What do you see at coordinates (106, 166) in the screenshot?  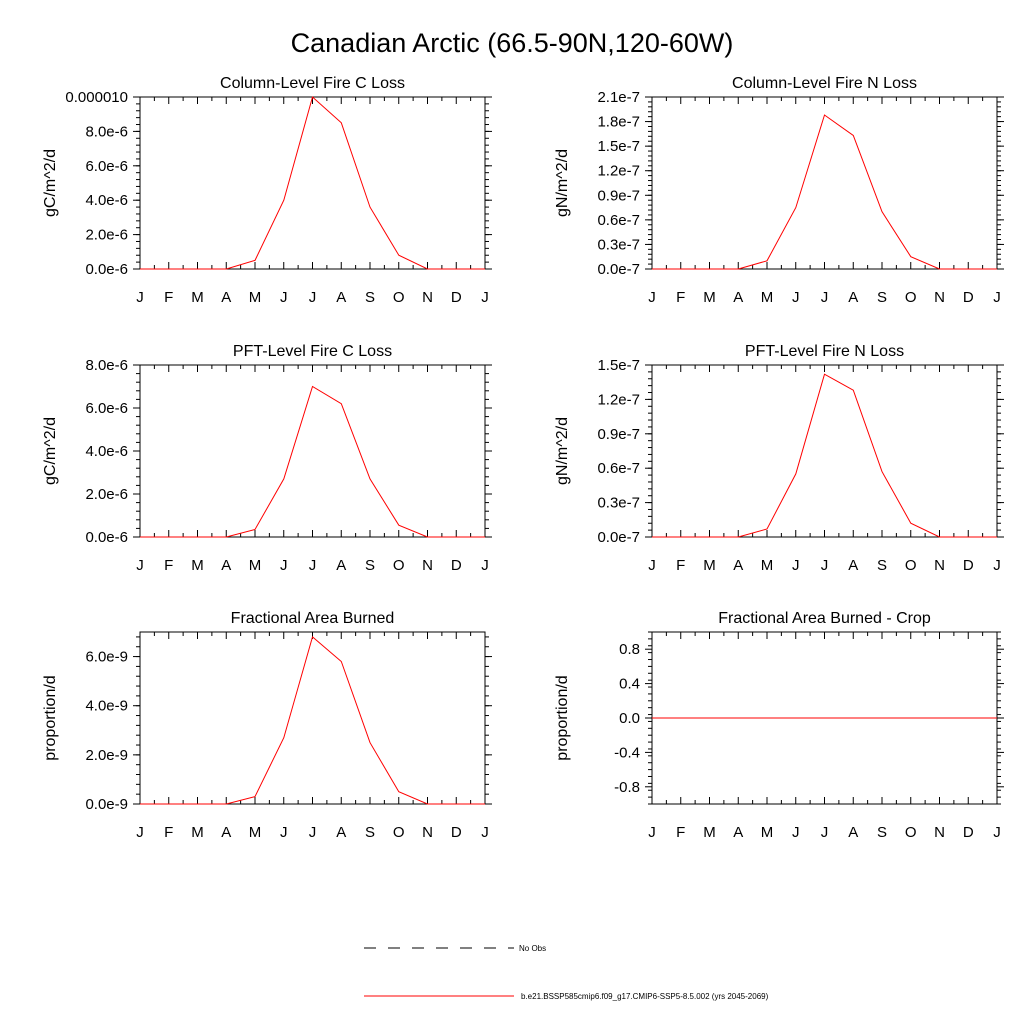 I see `y-tick-label: 6.0e-6` at bounding box center [106, 166].